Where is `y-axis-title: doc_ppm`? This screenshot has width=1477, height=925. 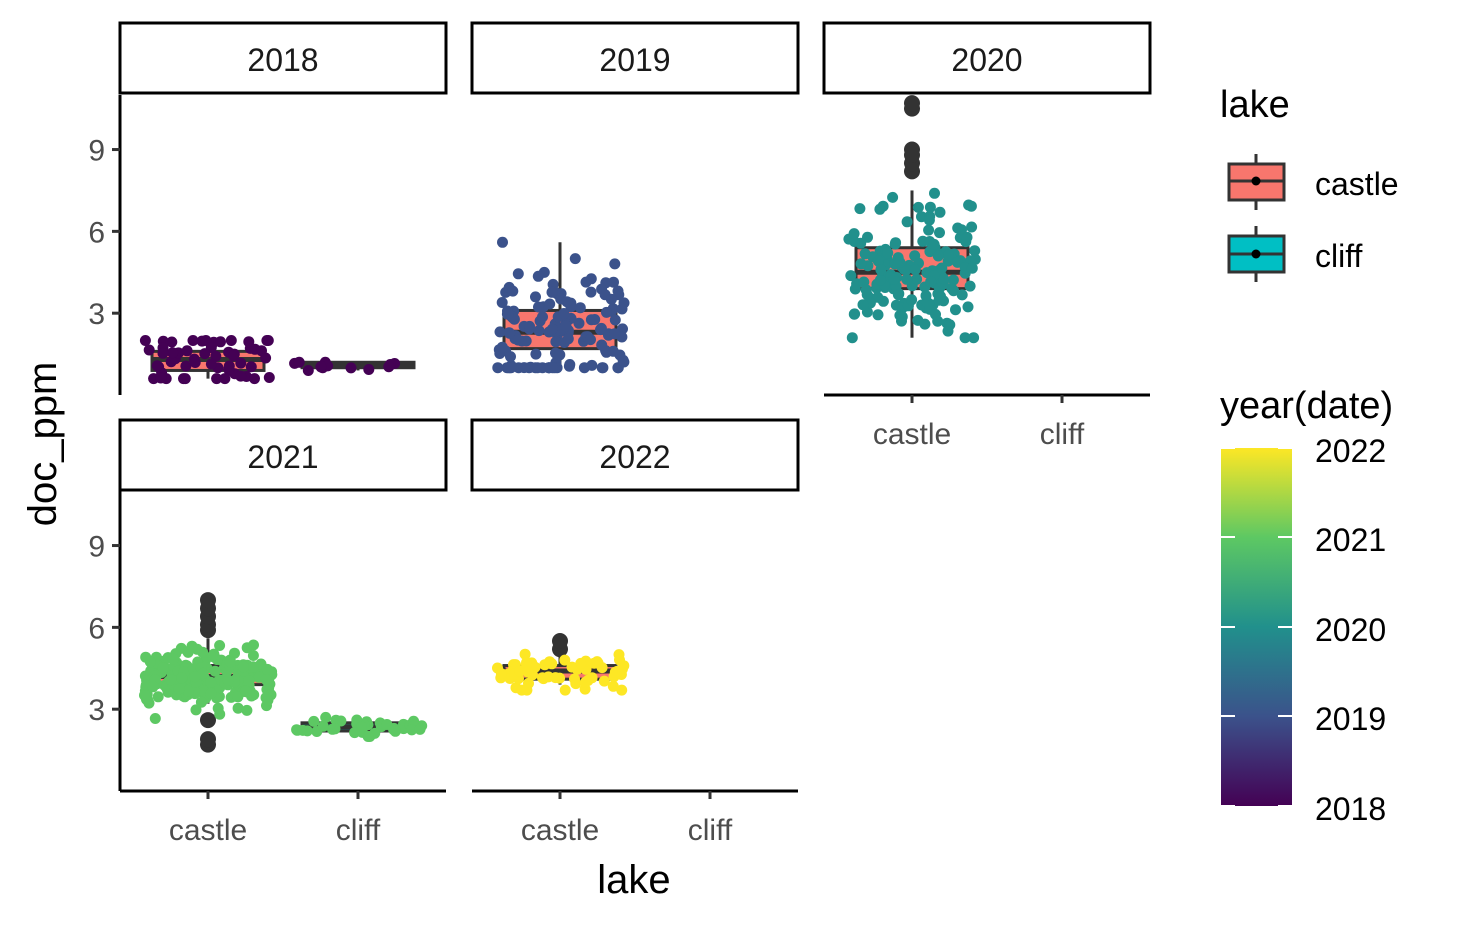
y-axis-title: doc_ppm is located at coordinates (43, 444).